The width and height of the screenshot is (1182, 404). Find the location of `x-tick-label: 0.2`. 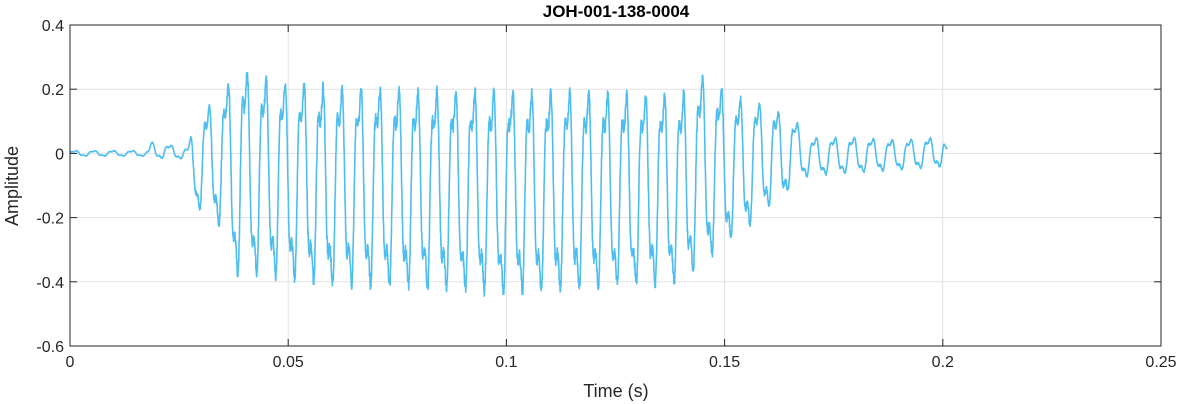

x-tick-label: 0.2 is located at coordinates (943, 362).